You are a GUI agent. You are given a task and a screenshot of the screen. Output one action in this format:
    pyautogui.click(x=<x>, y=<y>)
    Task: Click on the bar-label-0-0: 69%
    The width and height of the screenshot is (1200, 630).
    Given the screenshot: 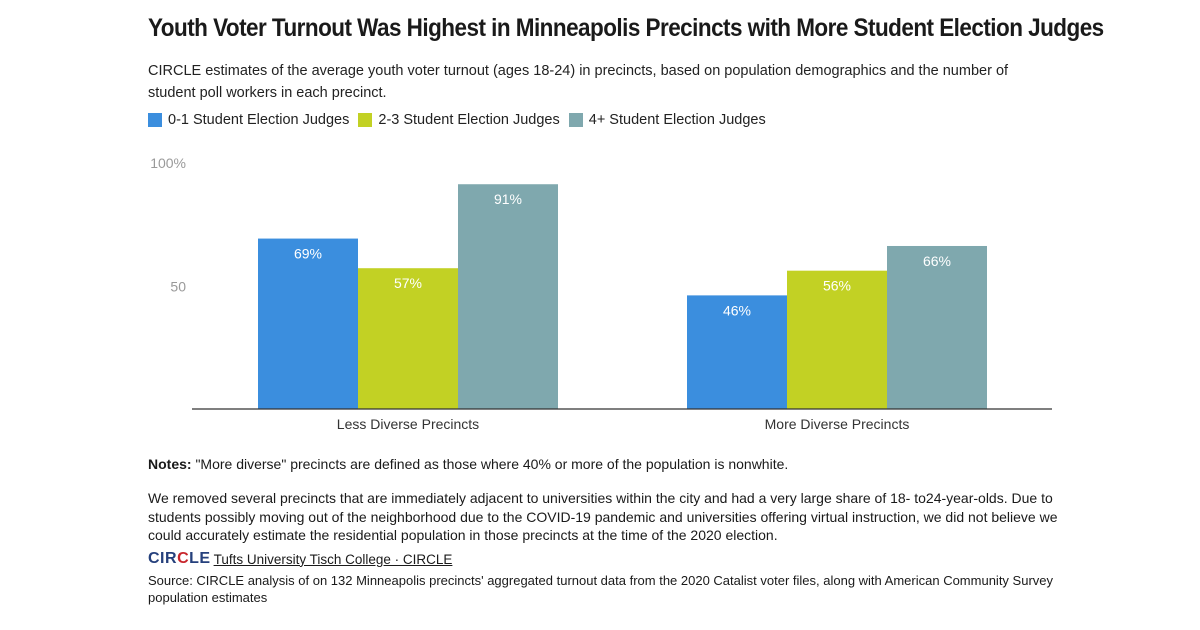 What is the action you would take?
    pyautogui.click(x=308, y=254)
    